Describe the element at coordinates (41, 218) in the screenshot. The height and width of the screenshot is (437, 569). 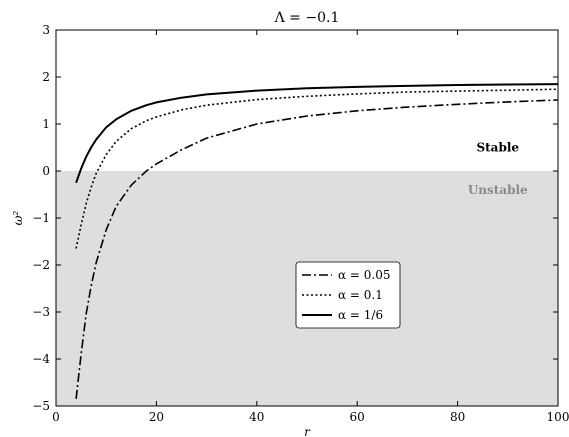
I see `y-tick-label: −1` at that location.